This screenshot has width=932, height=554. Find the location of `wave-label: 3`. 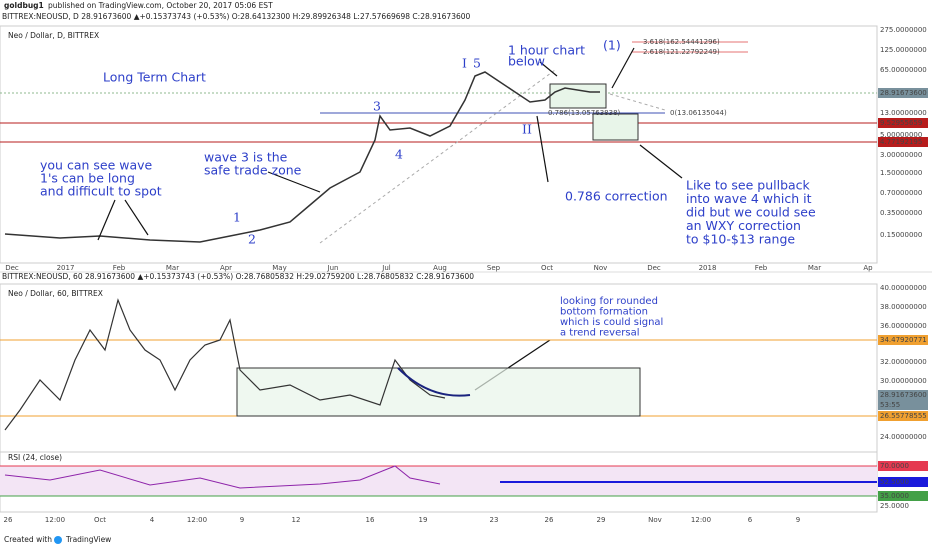

wave-label: 3 is located at coordinates (377, 106).